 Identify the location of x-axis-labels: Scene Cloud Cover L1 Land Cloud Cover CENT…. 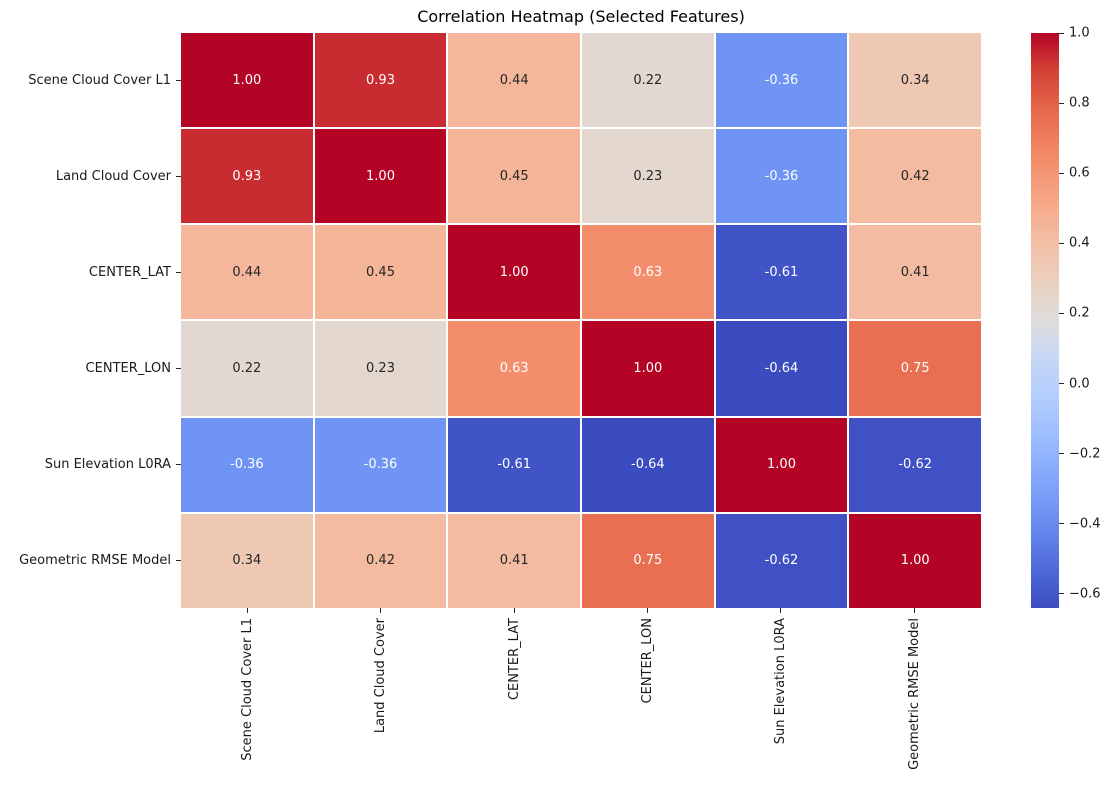
(581, 689).